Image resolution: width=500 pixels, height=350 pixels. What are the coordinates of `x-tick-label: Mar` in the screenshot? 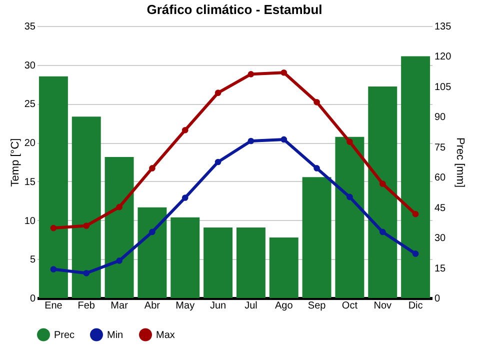 It's located at (119, 306).